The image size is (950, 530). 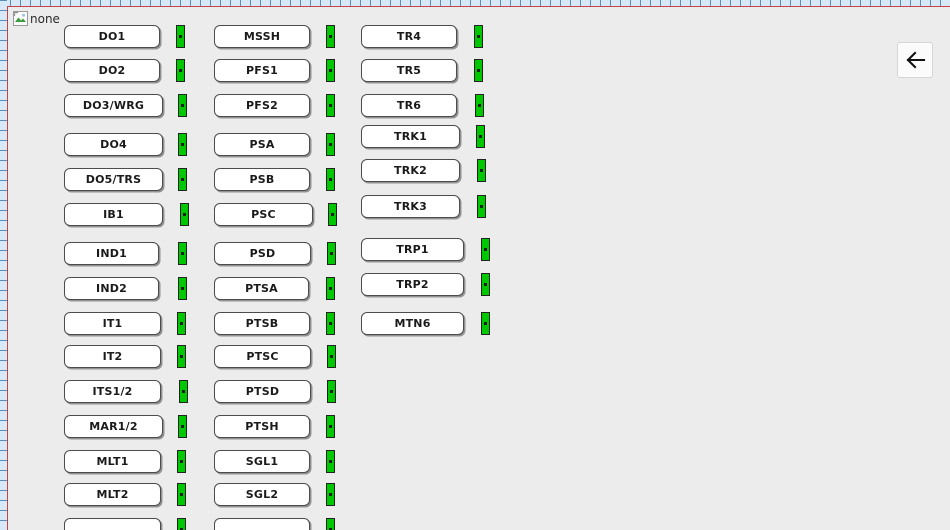 I want to click on device-button-label: IB1, so click(x=113, y=214).